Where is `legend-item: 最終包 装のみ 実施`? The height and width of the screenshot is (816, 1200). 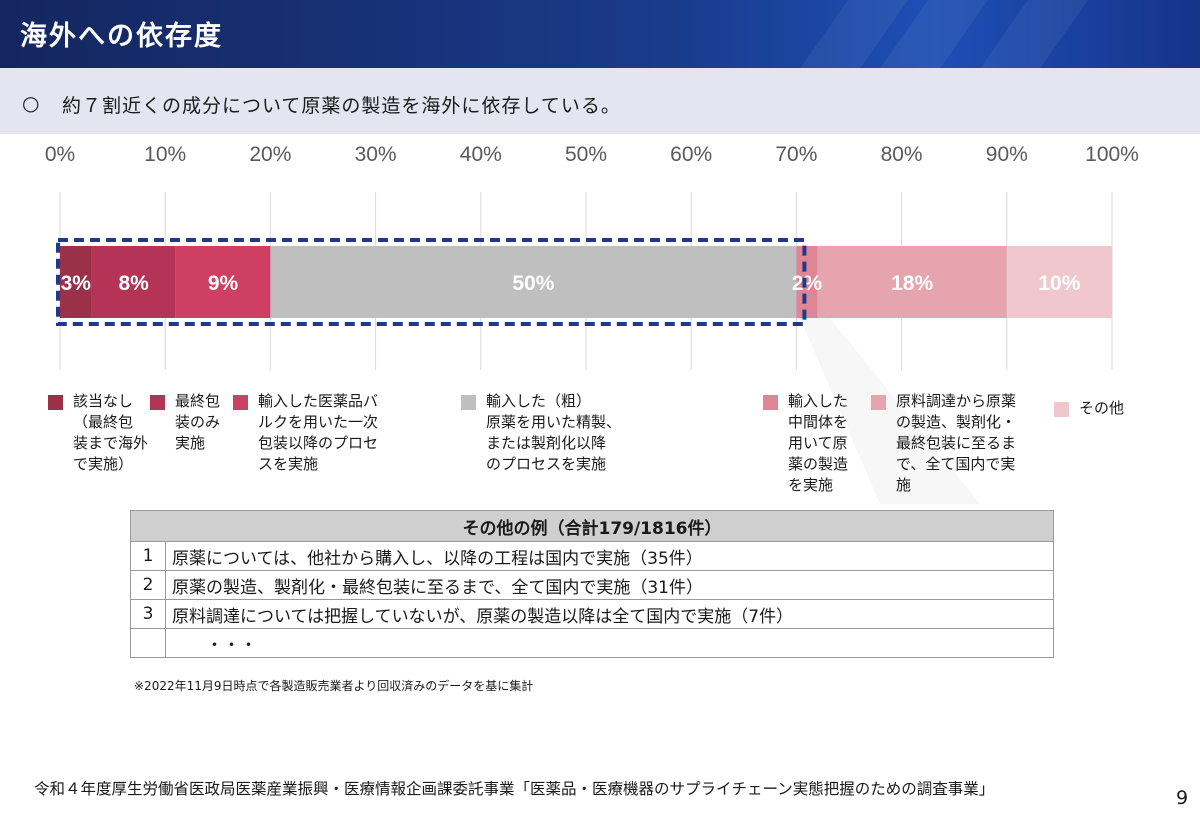 legend-item: 最終包 装のみ 実施 is located at coordinates (185, 422).